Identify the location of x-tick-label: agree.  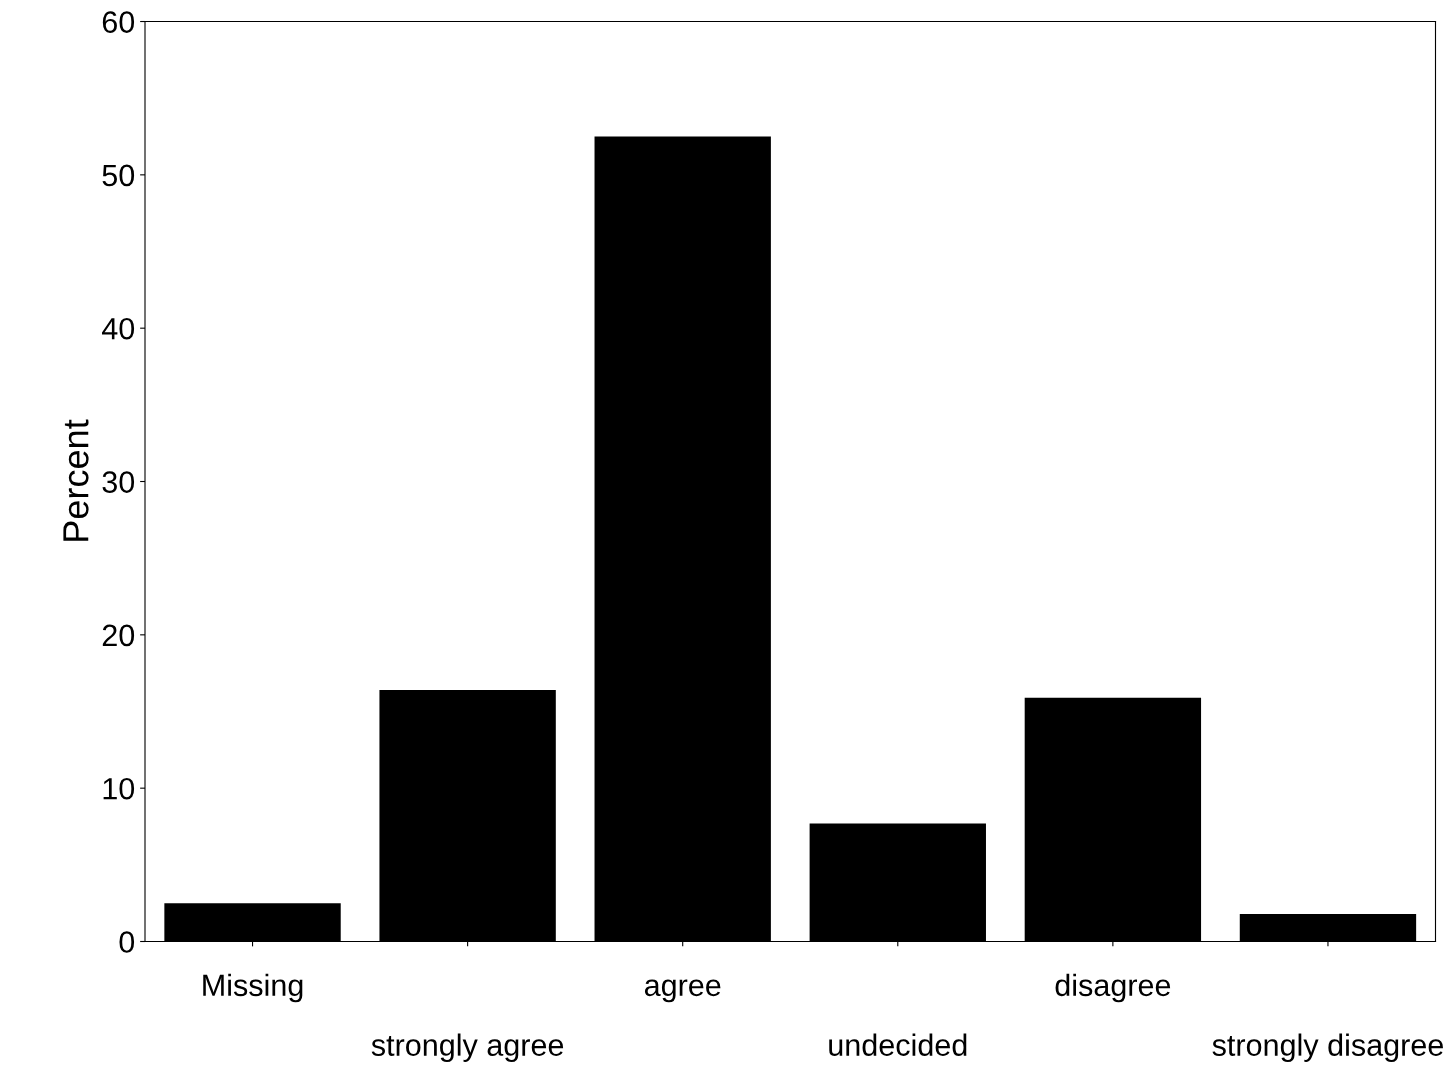
(682, 991).